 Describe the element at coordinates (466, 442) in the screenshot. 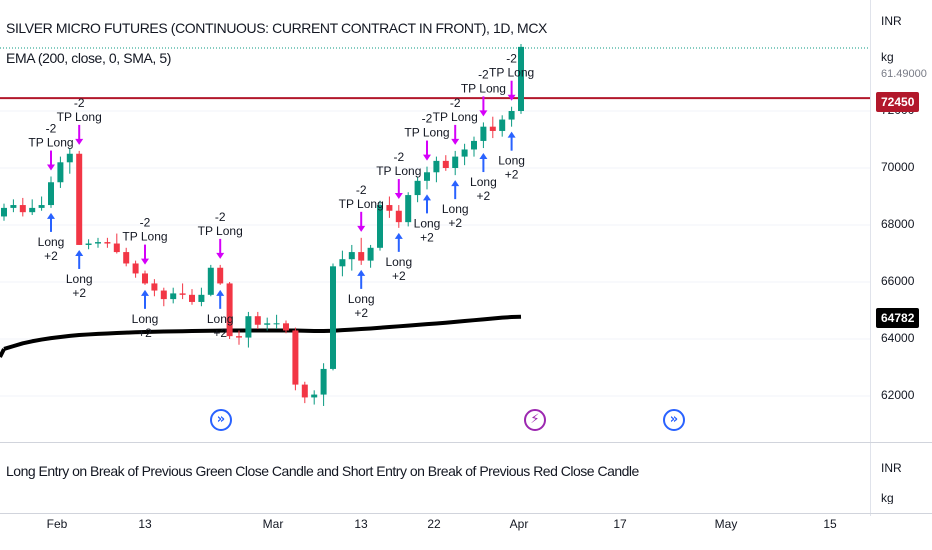

I see `pane-divider` at that location.